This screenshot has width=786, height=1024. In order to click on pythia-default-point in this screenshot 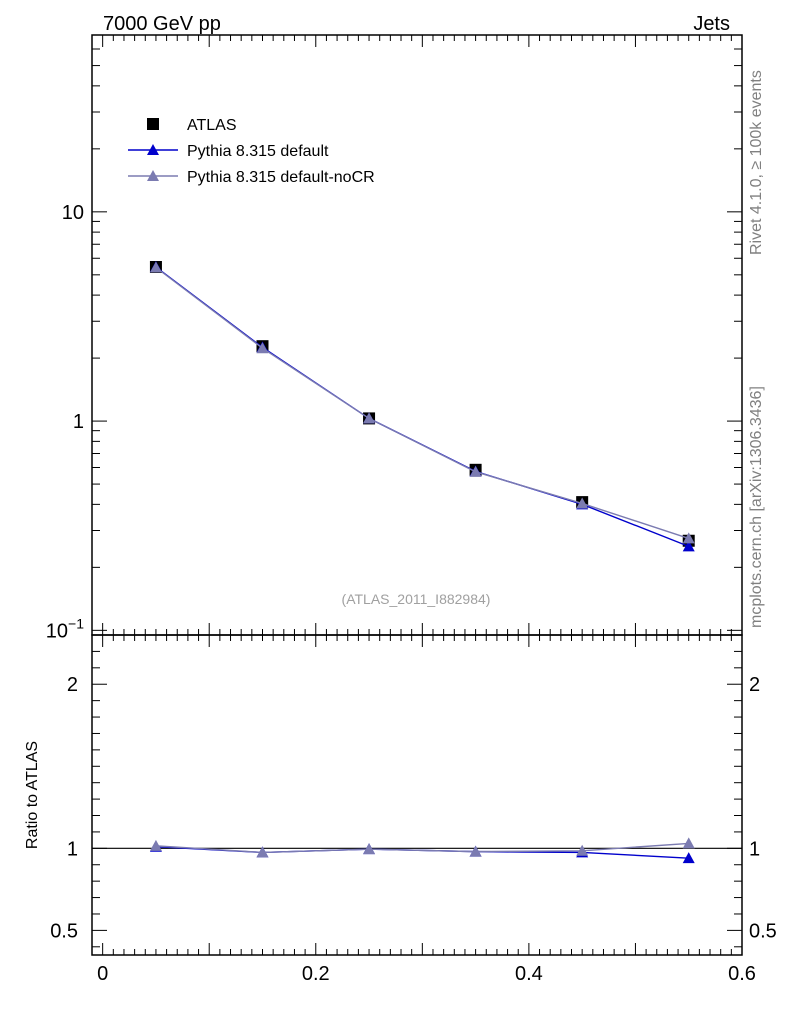, I will do `click(688, 546)`.